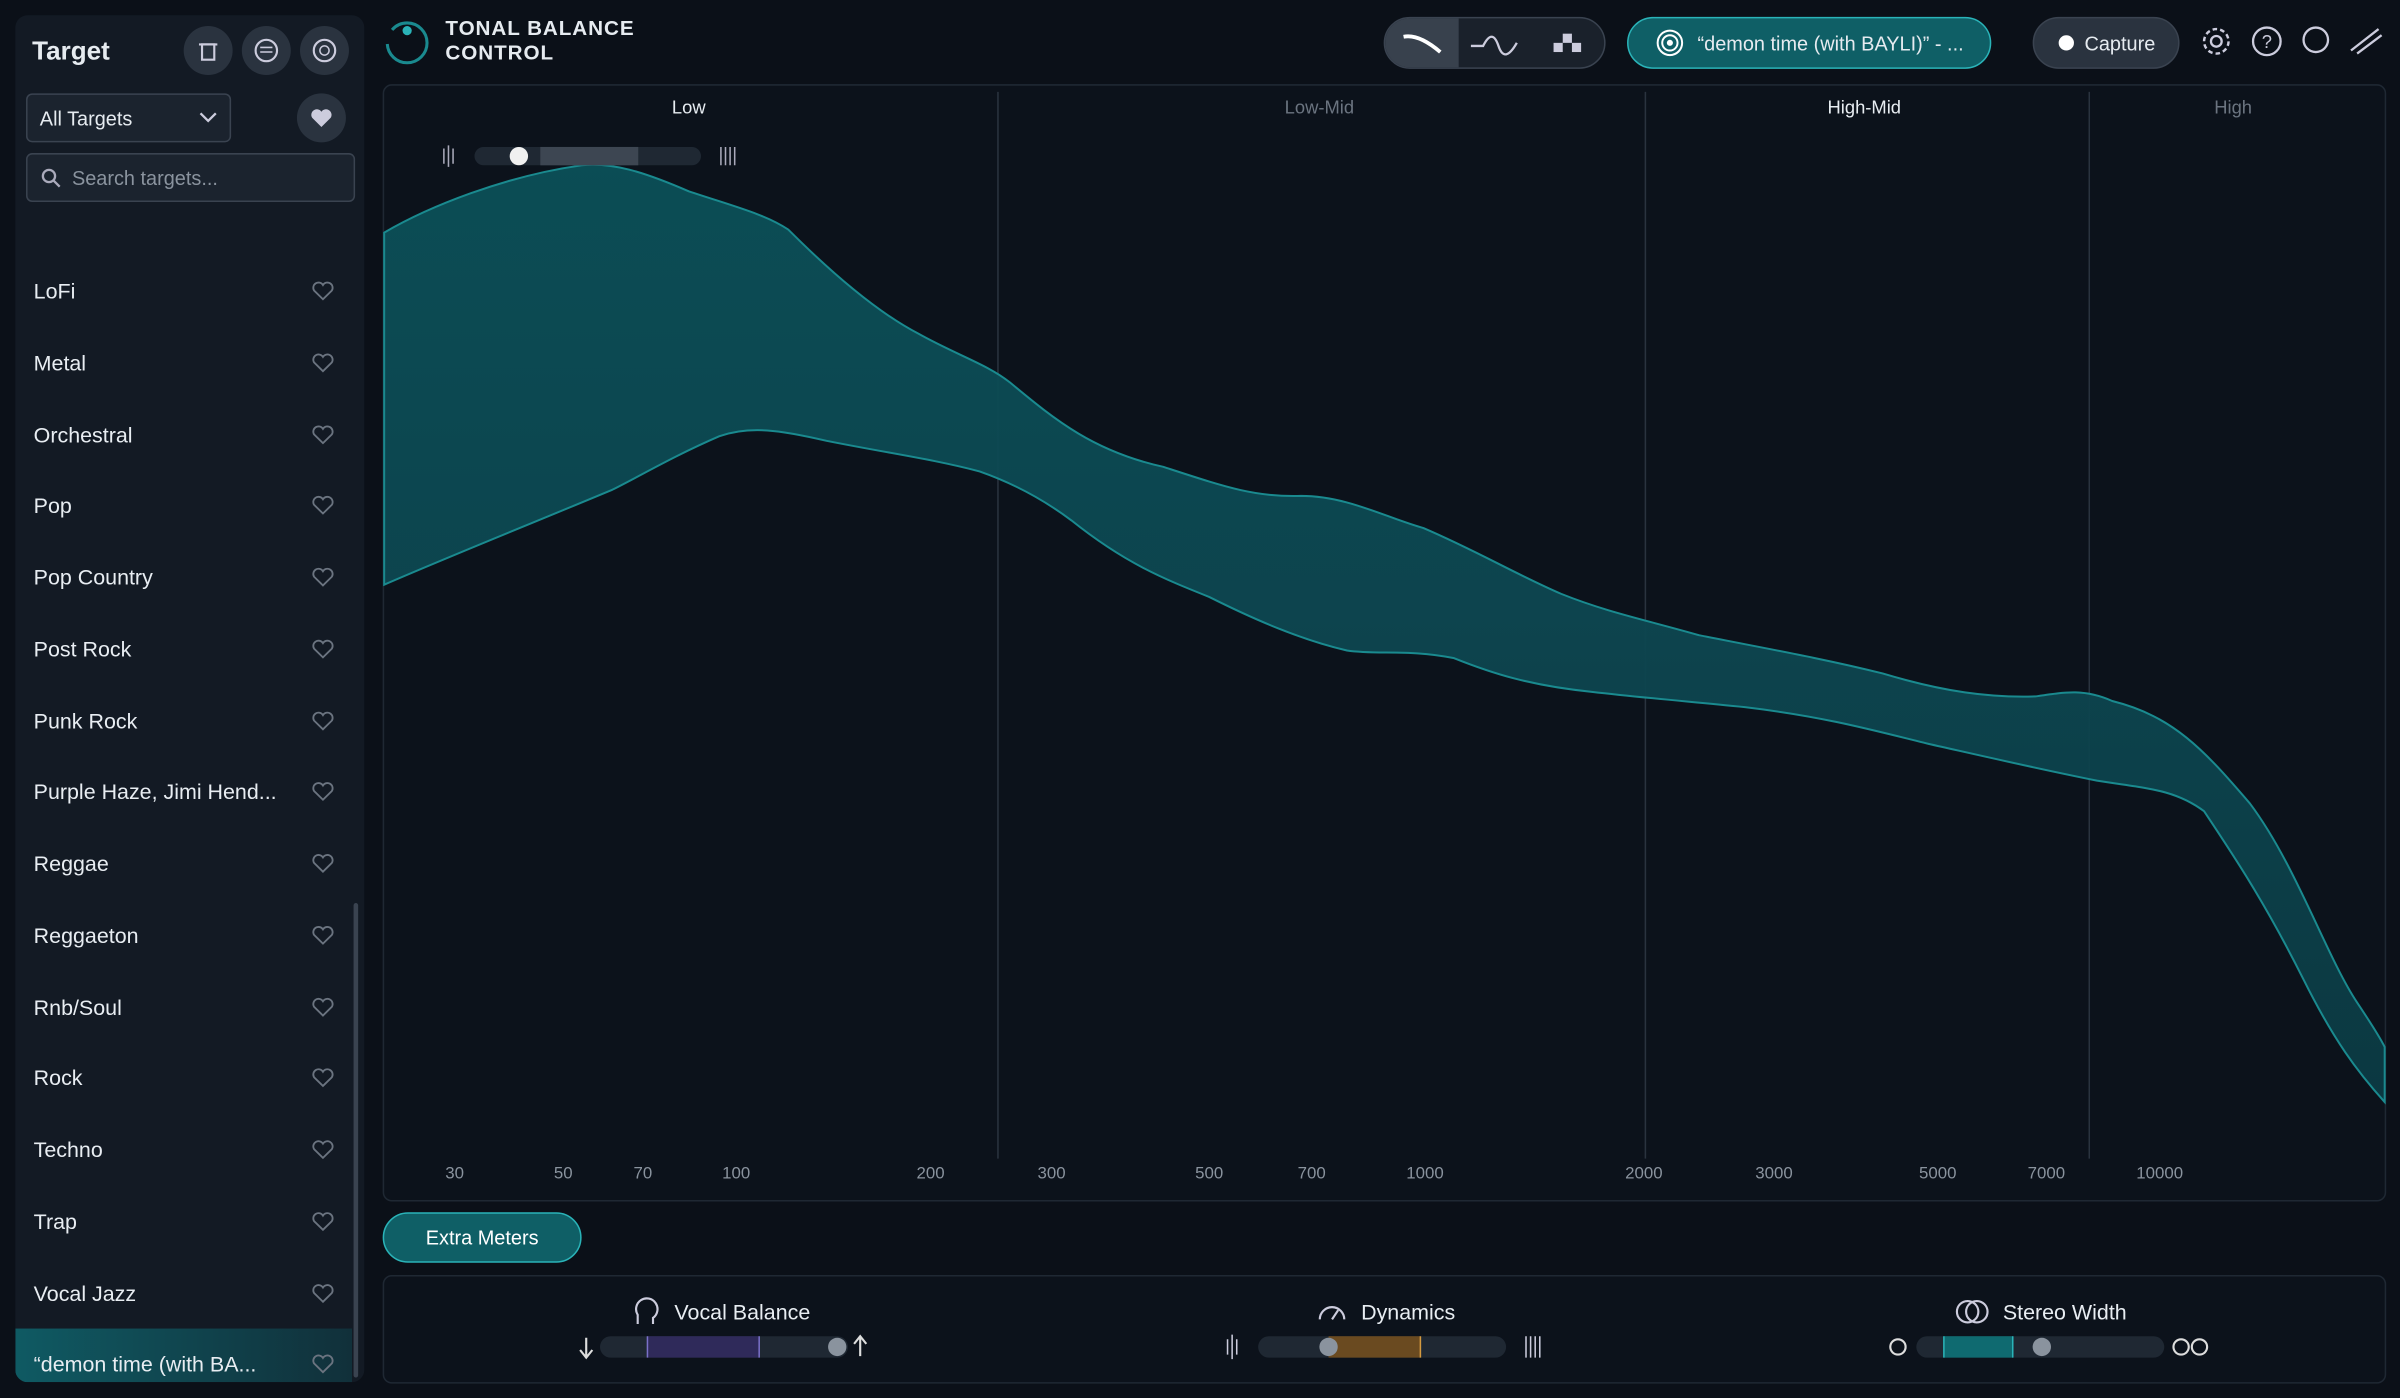 This screenshot has width=2400, height=1398. Describe the element at coordinates (589, 156) in the screenshot. I see `range-slider` at that location.